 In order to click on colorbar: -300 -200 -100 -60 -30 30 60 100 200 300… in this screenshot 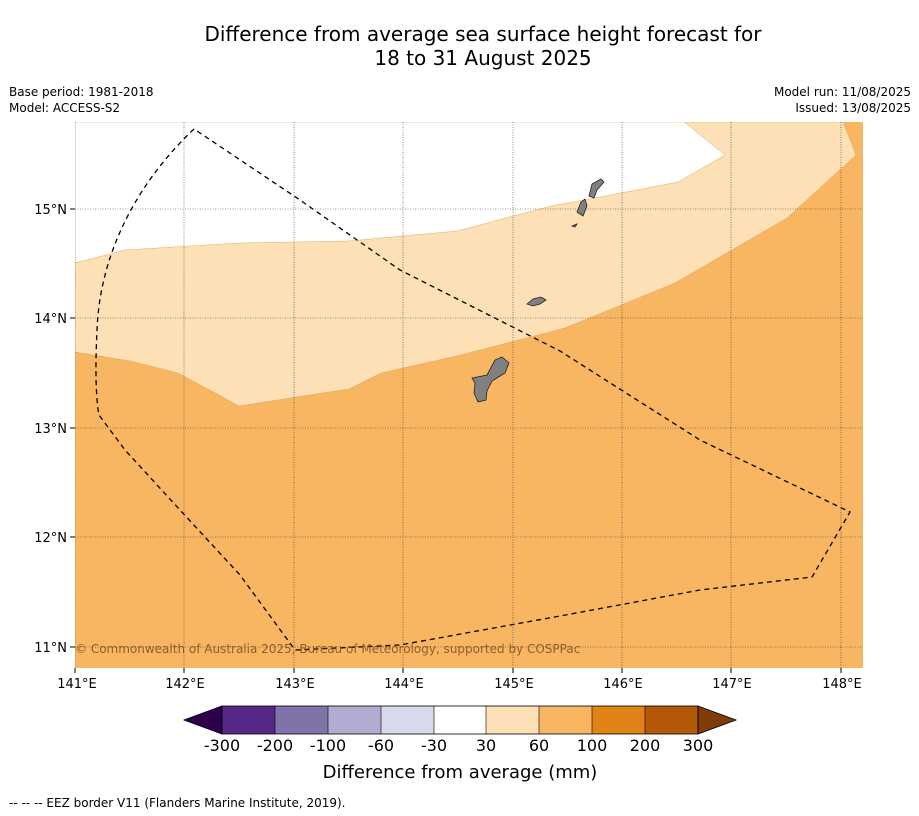, I will do `click(460, 744)`.